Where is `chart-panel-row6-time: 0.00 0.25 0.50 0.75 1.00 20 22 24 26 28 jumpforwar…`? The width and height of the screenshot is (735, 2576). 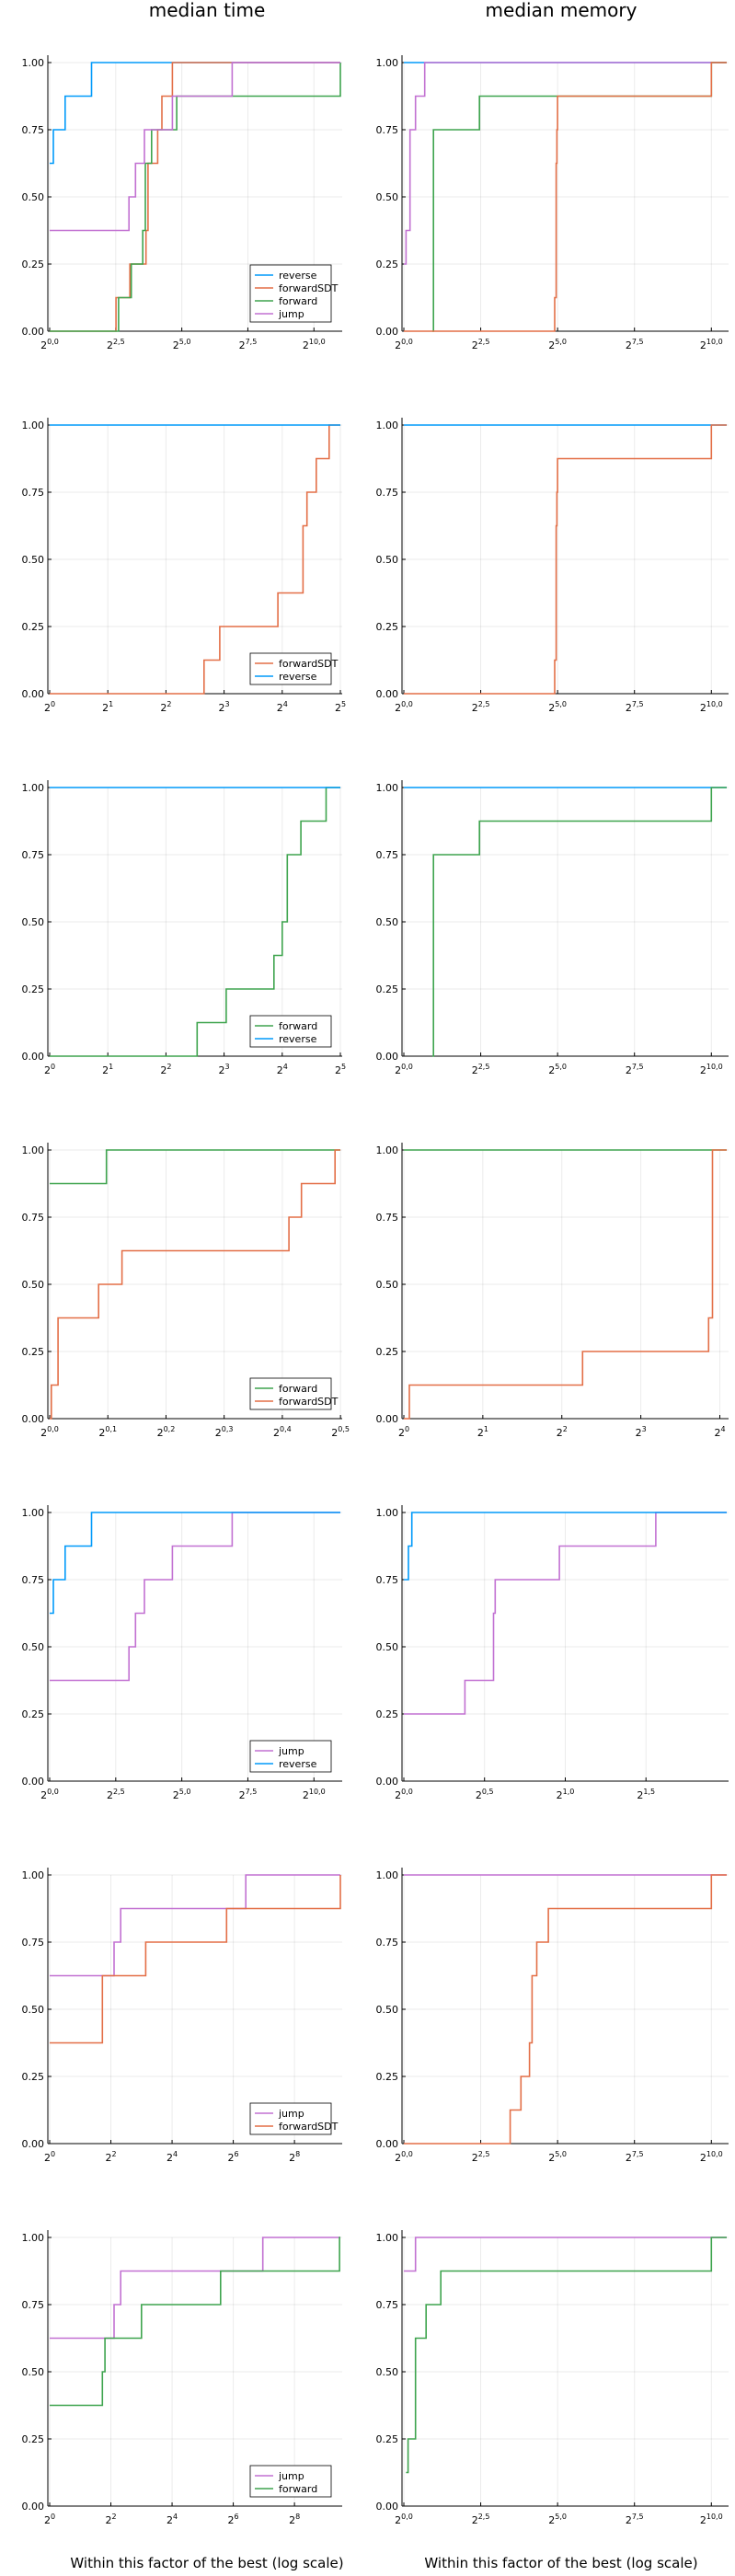 chart-panel-row6-time: 0.00 0.25 0.50 0.75 1.00 20 22 24 26 28 jumpforwar… is located at coordinates (182, 2016).